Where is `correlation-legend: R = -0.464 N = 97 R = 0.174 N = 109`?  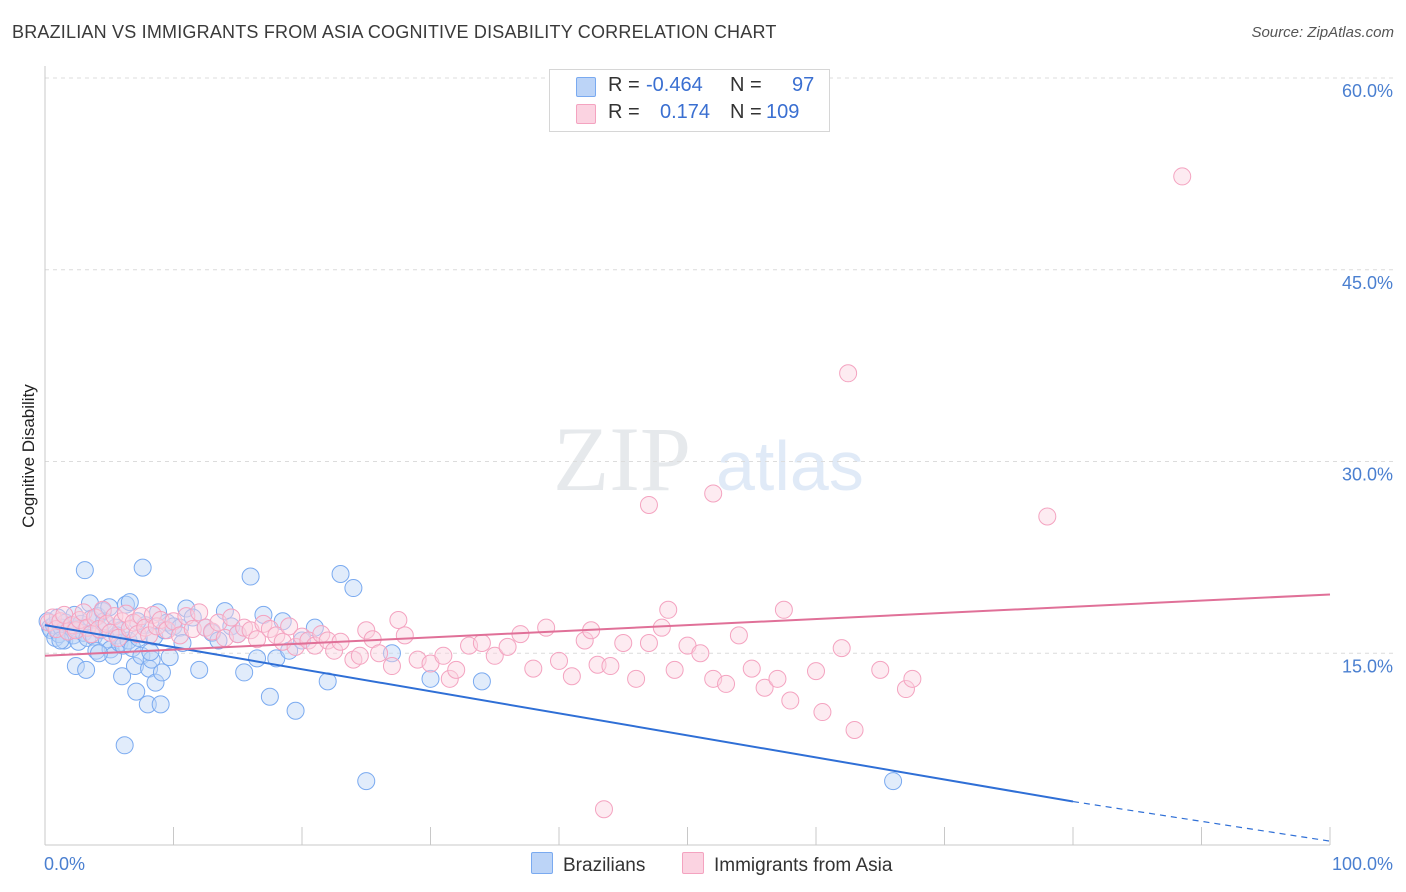 correlation-legend: R = -0.464 N = 97 R = 0.174 N = 109 is located at coordinates (689, 100).